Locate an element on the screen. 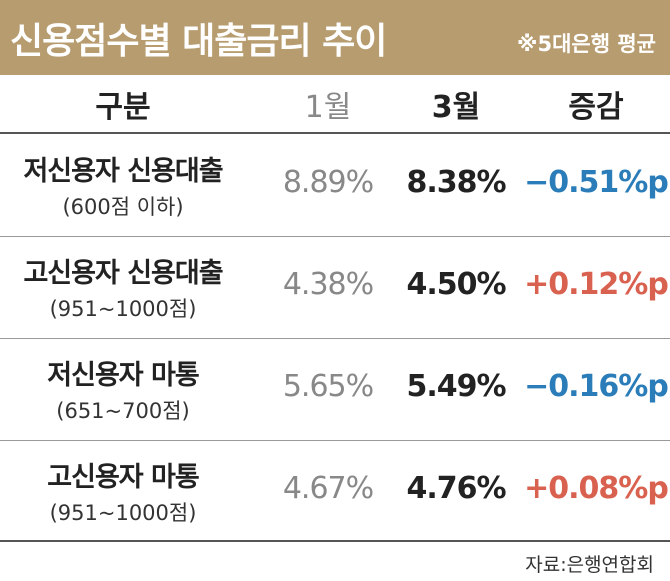 The height and width of the screenshot is (581, 670). bottom-rule is located at coordinates (335, 541).